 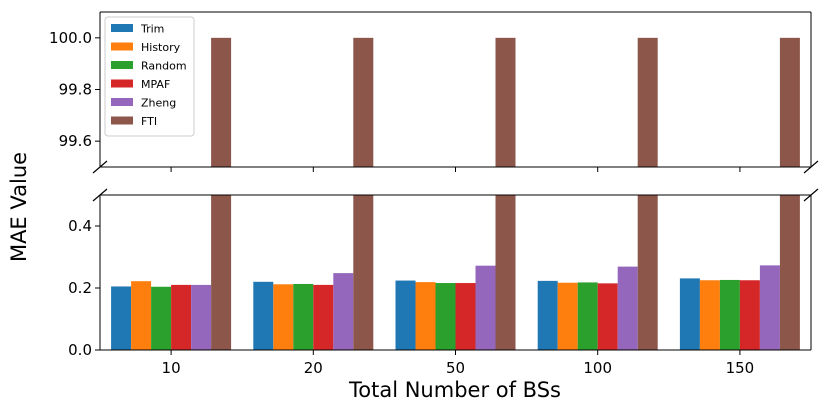 I want to click on x-tick-label: 150, so click(x=740, y=368).